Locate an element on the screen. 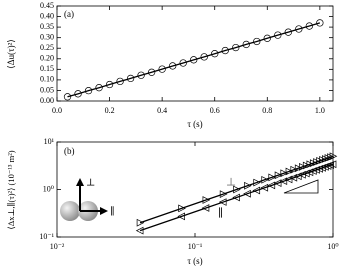 The height and width of the screenshot is (272, 339). x-tick-label: 10⁰ is located at coordinates (332, 246).